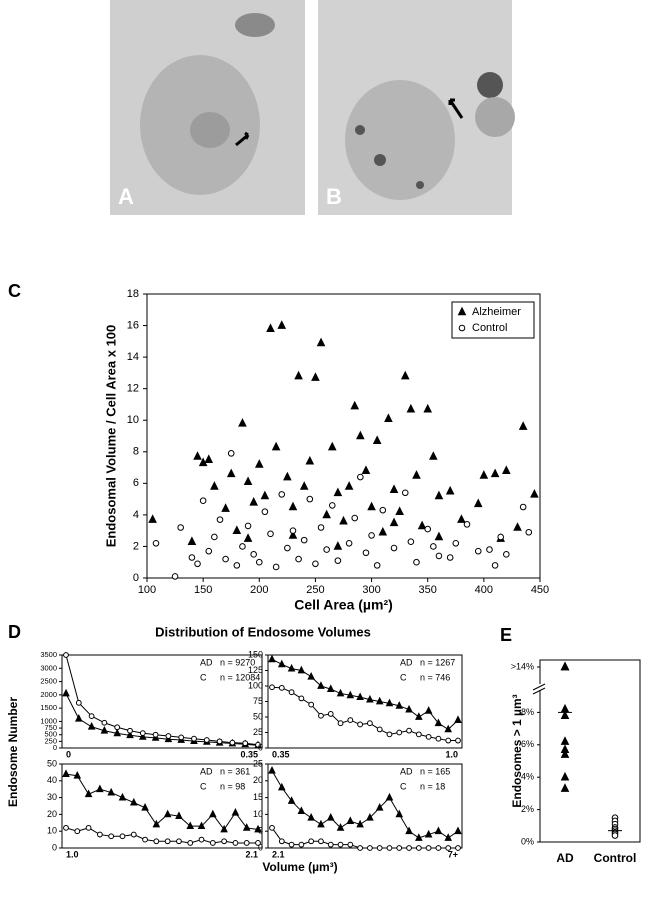 The width and height of the screenshot is (652, 899). I want to click on x-tick-label: 150, so click(203, 590).